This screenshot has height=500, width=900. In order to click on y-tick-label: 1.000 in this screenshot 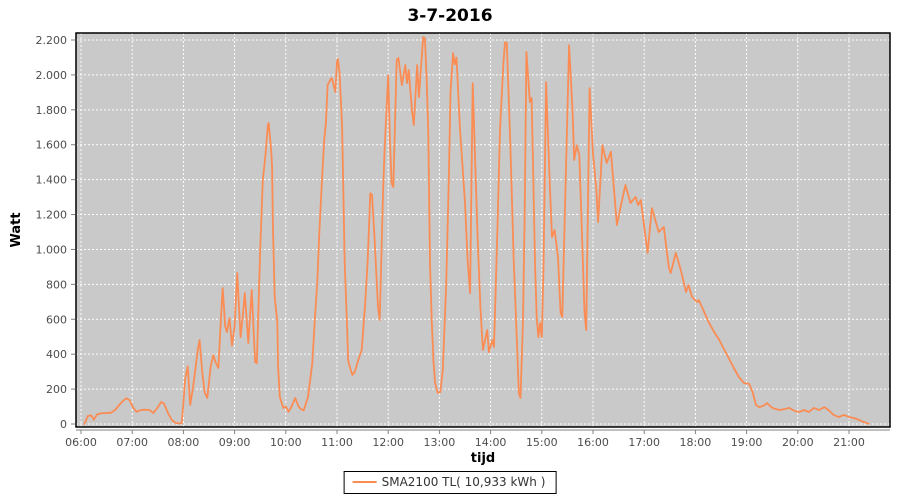, I will do `click(52, 249)`.